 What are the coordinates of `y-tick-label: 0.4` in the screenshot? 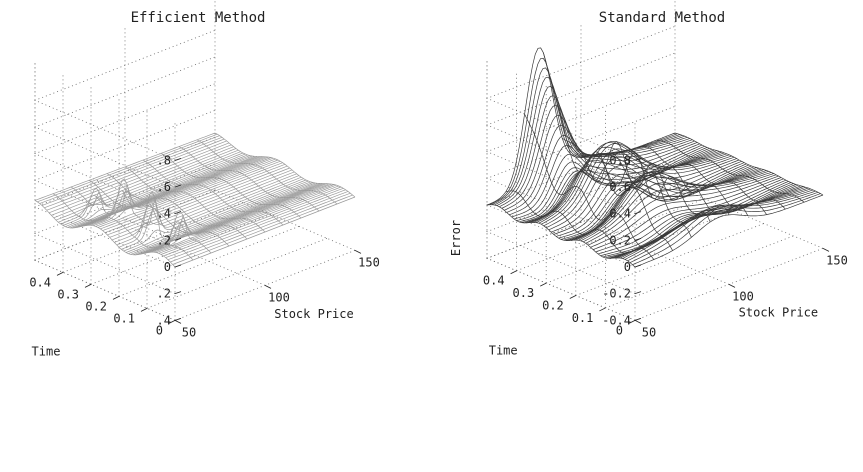 It's located at (40, 282).